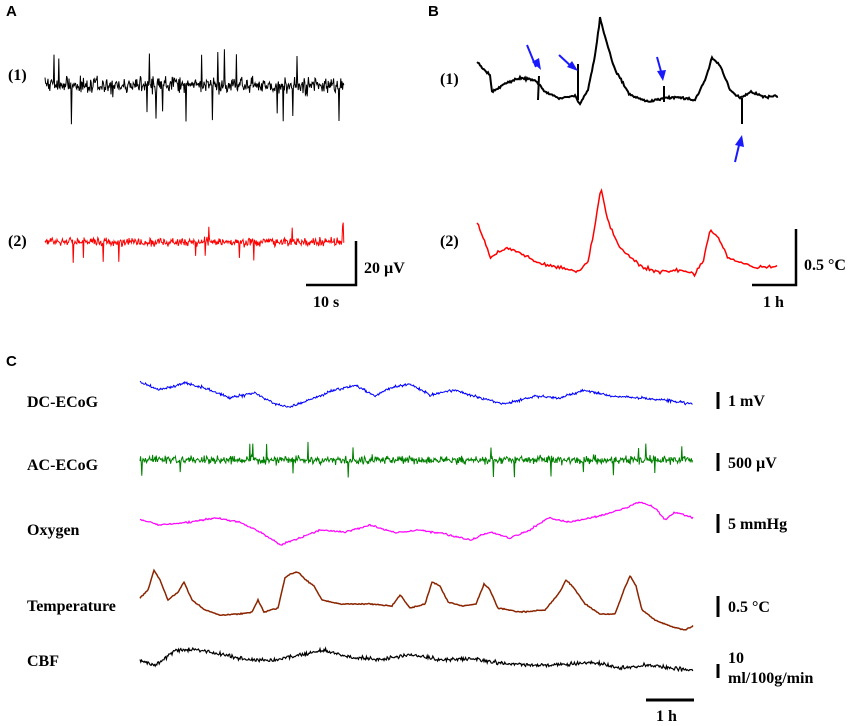 The width and height of the screenshot is (851, 726). I want to click on channel-trace-oxygen, so click(416, 523).